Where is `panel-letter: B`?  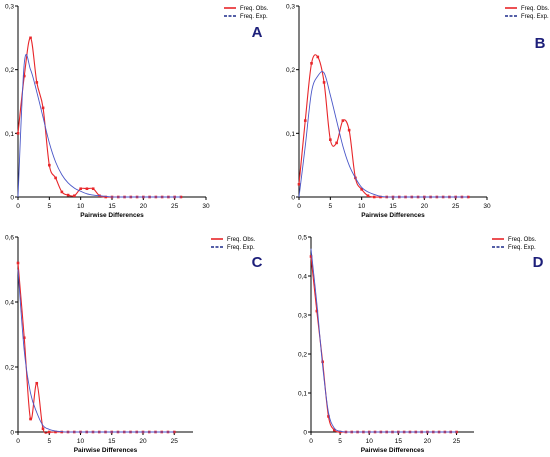 panel-letter: B is located at coordinates (540, 43).